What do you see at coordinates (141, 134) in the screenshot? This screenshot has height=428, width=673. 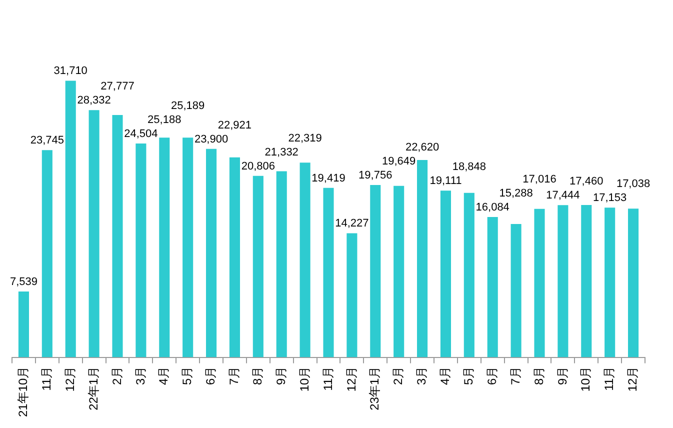 I see `data-label: 24,504` at bounding box center [141, 134].